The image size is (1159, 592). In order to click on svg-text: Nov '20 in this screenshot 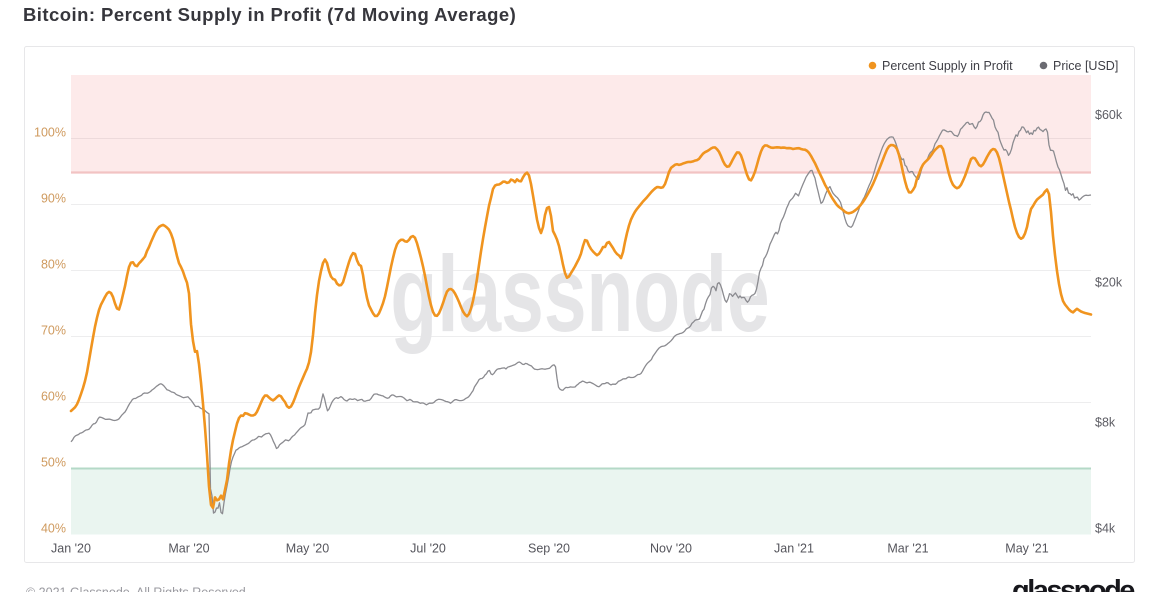, I will do `click(671, 549)`.